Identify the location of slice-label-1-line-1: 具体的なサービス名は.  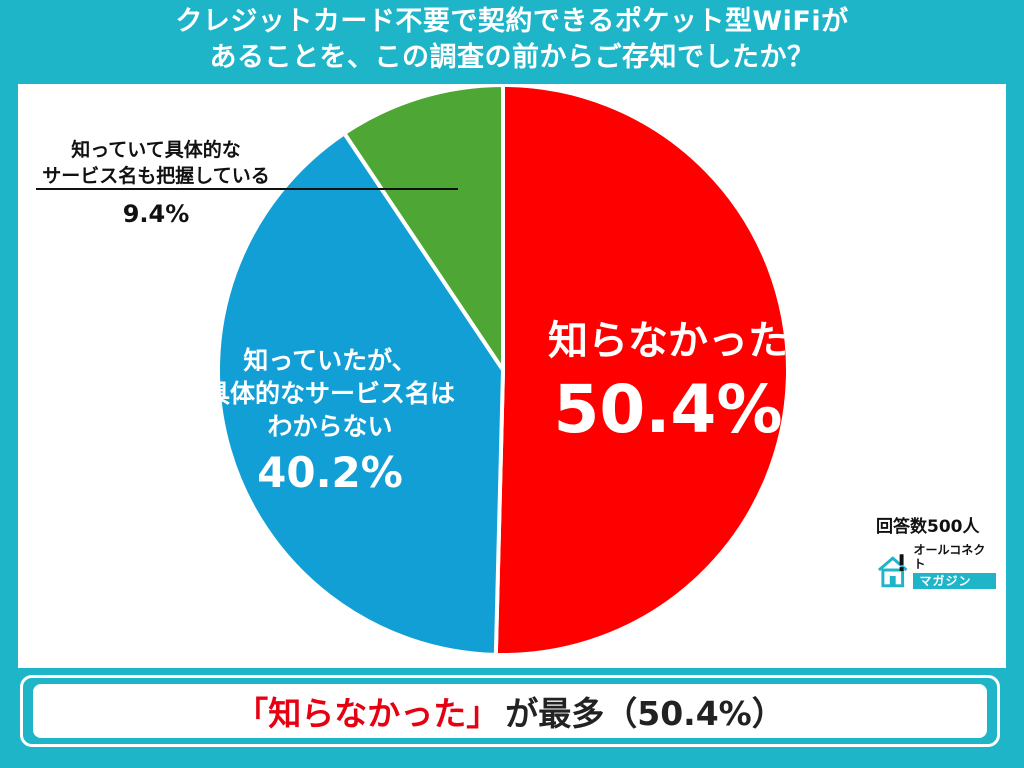
(330, 393).